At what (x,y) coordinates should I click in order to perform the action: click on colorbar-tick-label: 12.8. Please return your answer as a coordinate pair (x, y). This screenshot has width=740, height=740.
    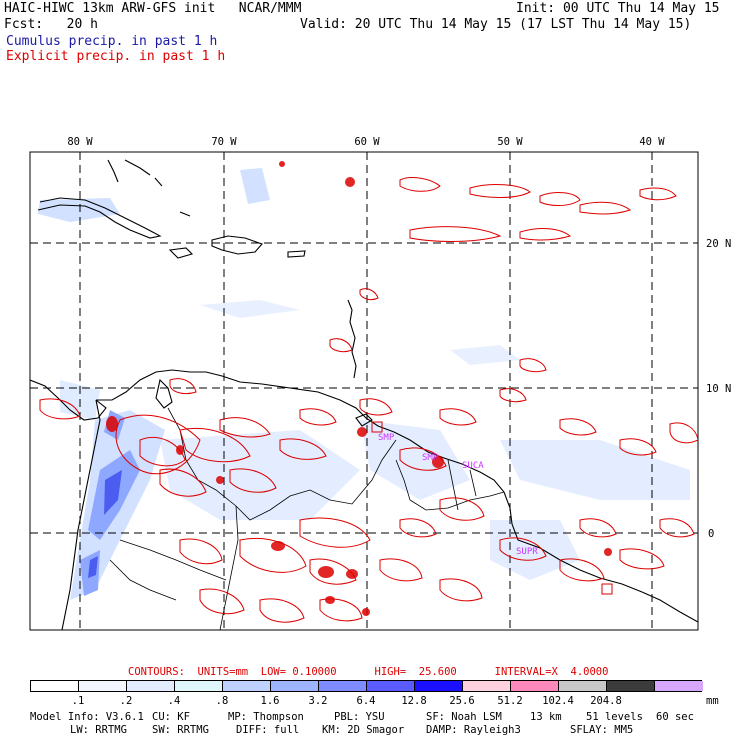
    Looking at the image, I should click on (414, 701).